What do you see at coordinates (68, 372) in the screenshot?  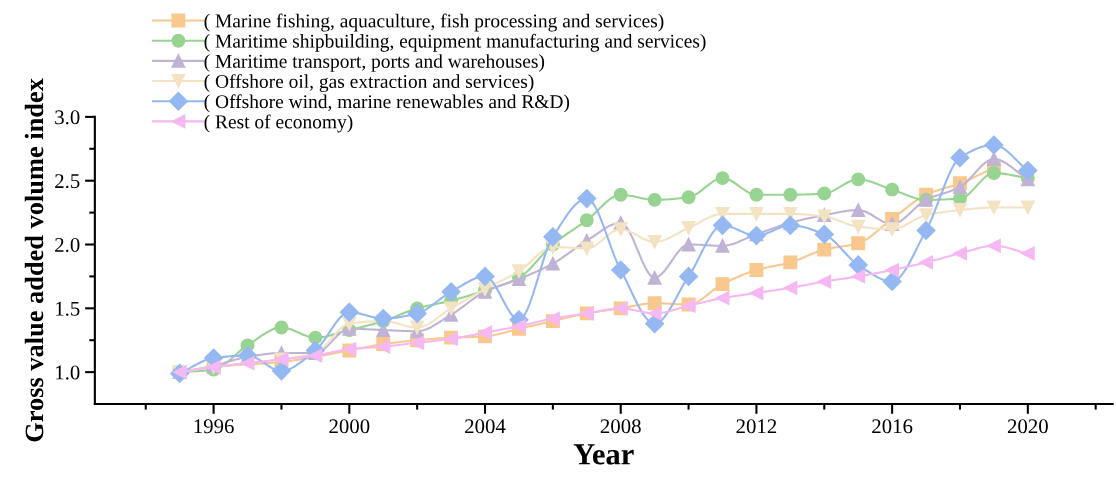 I see `y-tick-label: 1.0` at bounding box center [68, 372].